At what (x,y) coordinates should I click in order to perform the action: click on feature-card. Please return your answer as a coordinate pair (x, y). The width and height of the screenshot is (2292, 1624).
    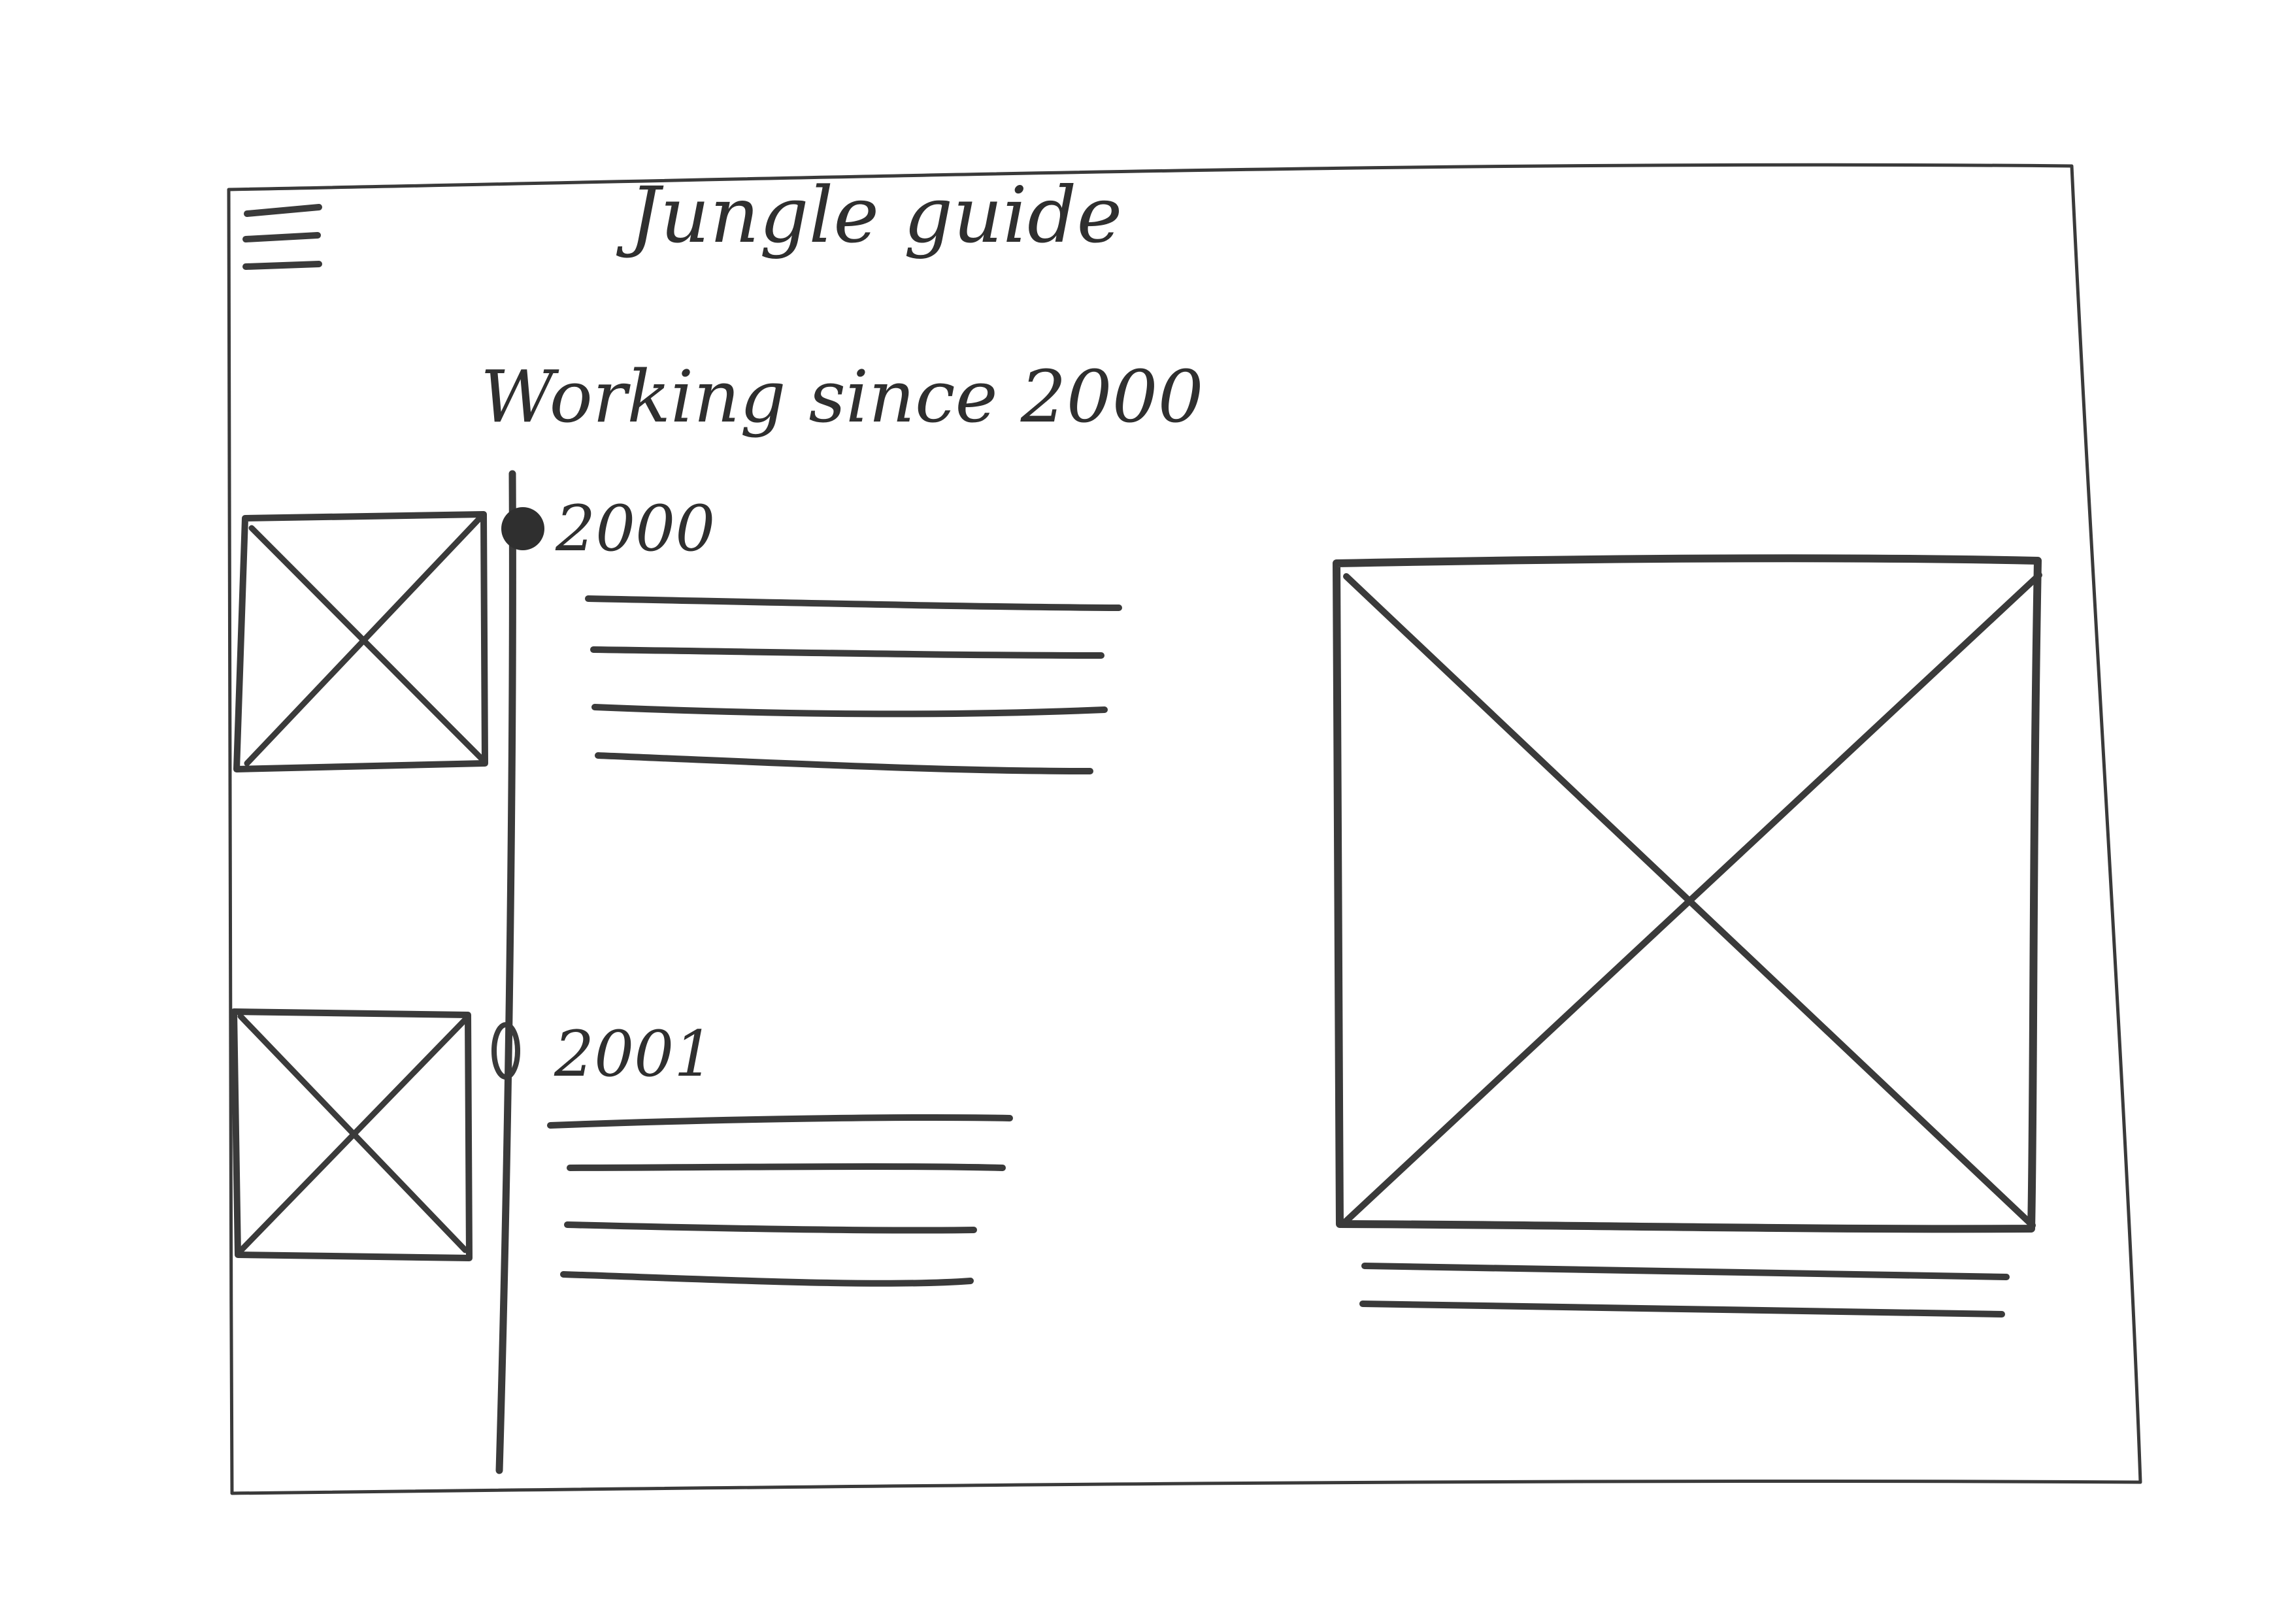
    Looking at the image, I should click on (1688, 935).